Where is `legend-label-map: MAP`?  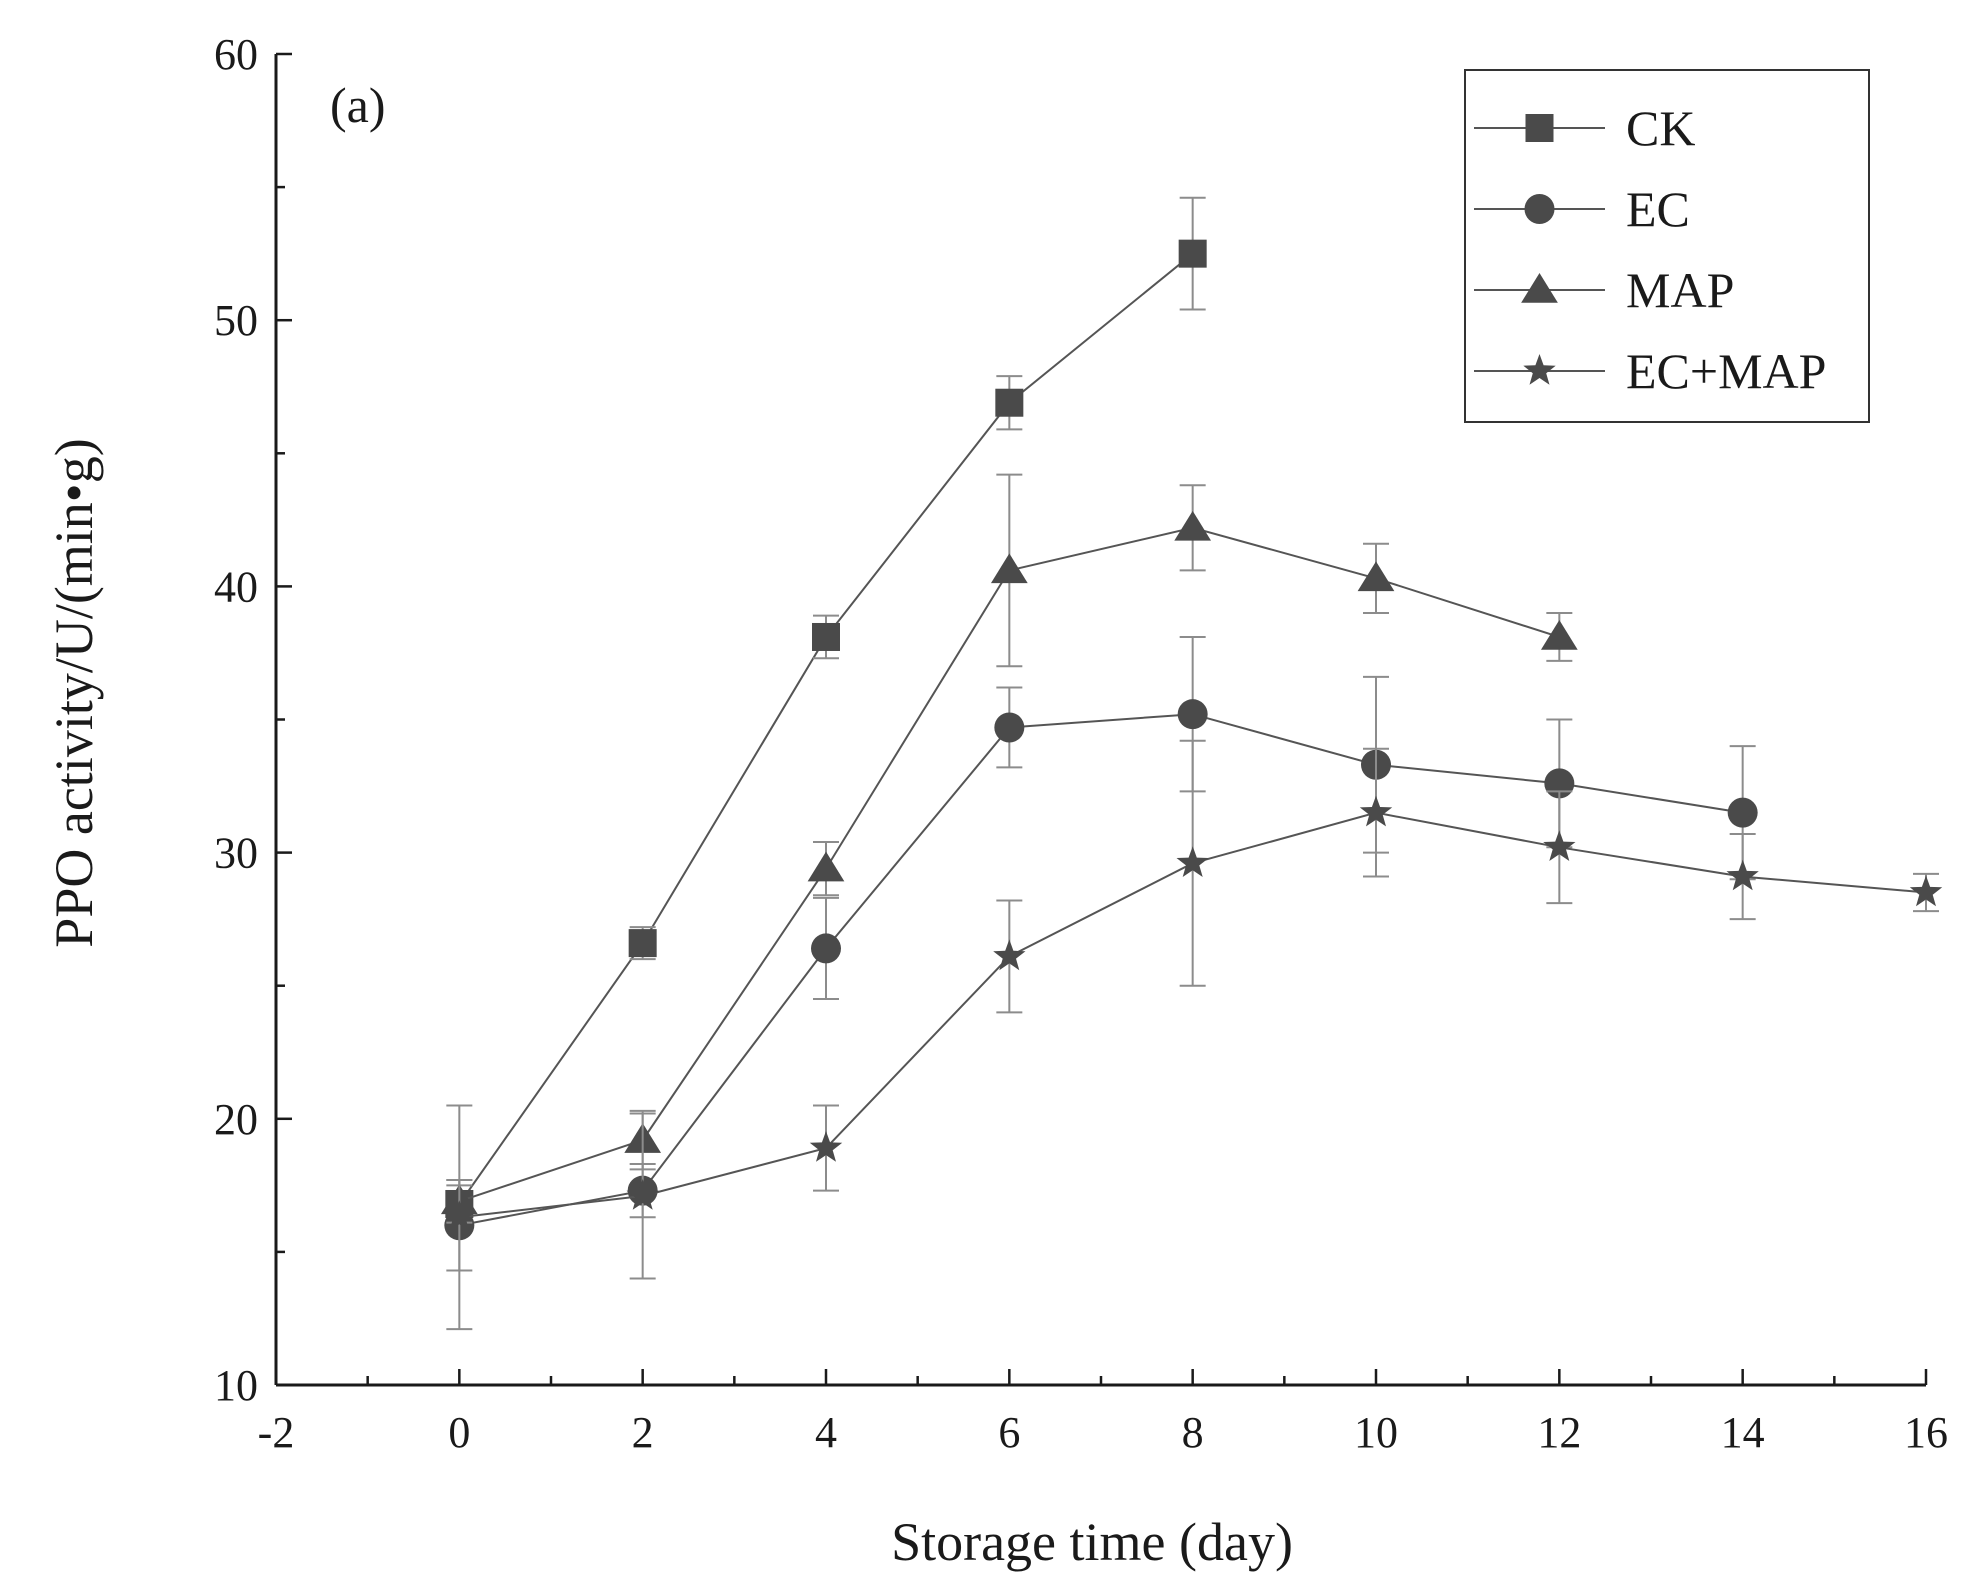
legend-label-map: MAP is located at coordinates (1680, 290).